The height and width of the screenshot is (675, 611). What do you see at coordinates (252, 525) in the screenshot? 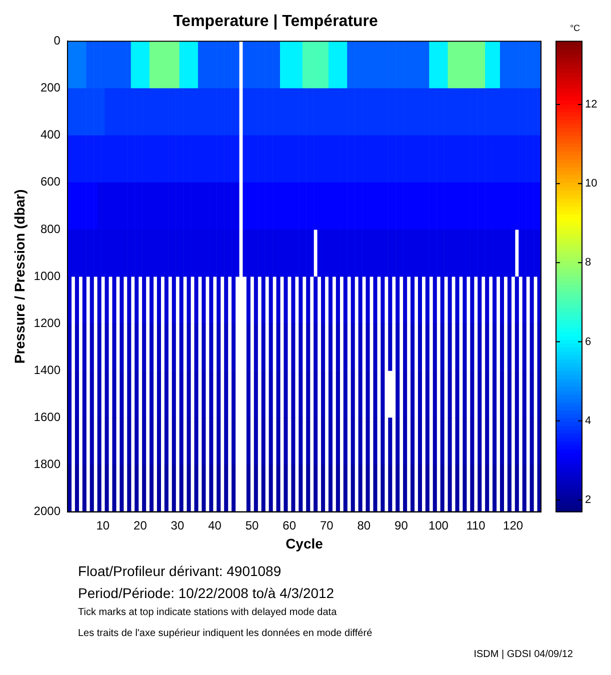
I see `x-tick-label: 50` at bounding box center [252, 525].